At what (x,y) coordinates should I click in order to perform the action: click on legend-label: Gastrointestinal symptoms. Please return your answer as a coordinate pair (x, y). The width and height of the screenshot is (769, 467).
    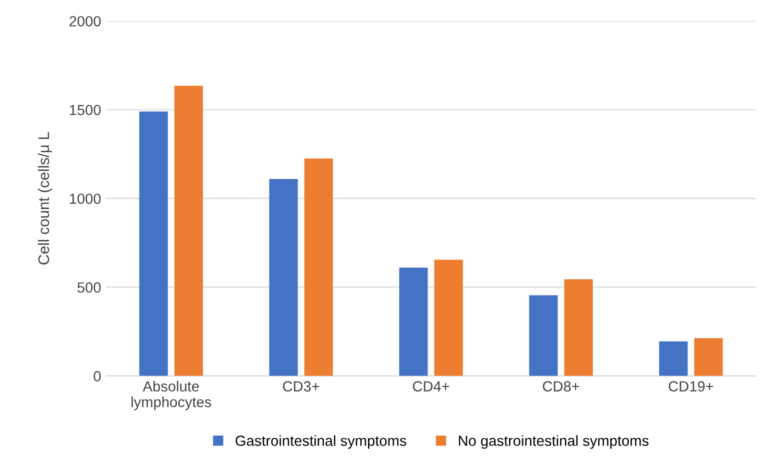
    Looking at the image, I should click on (321, 442).